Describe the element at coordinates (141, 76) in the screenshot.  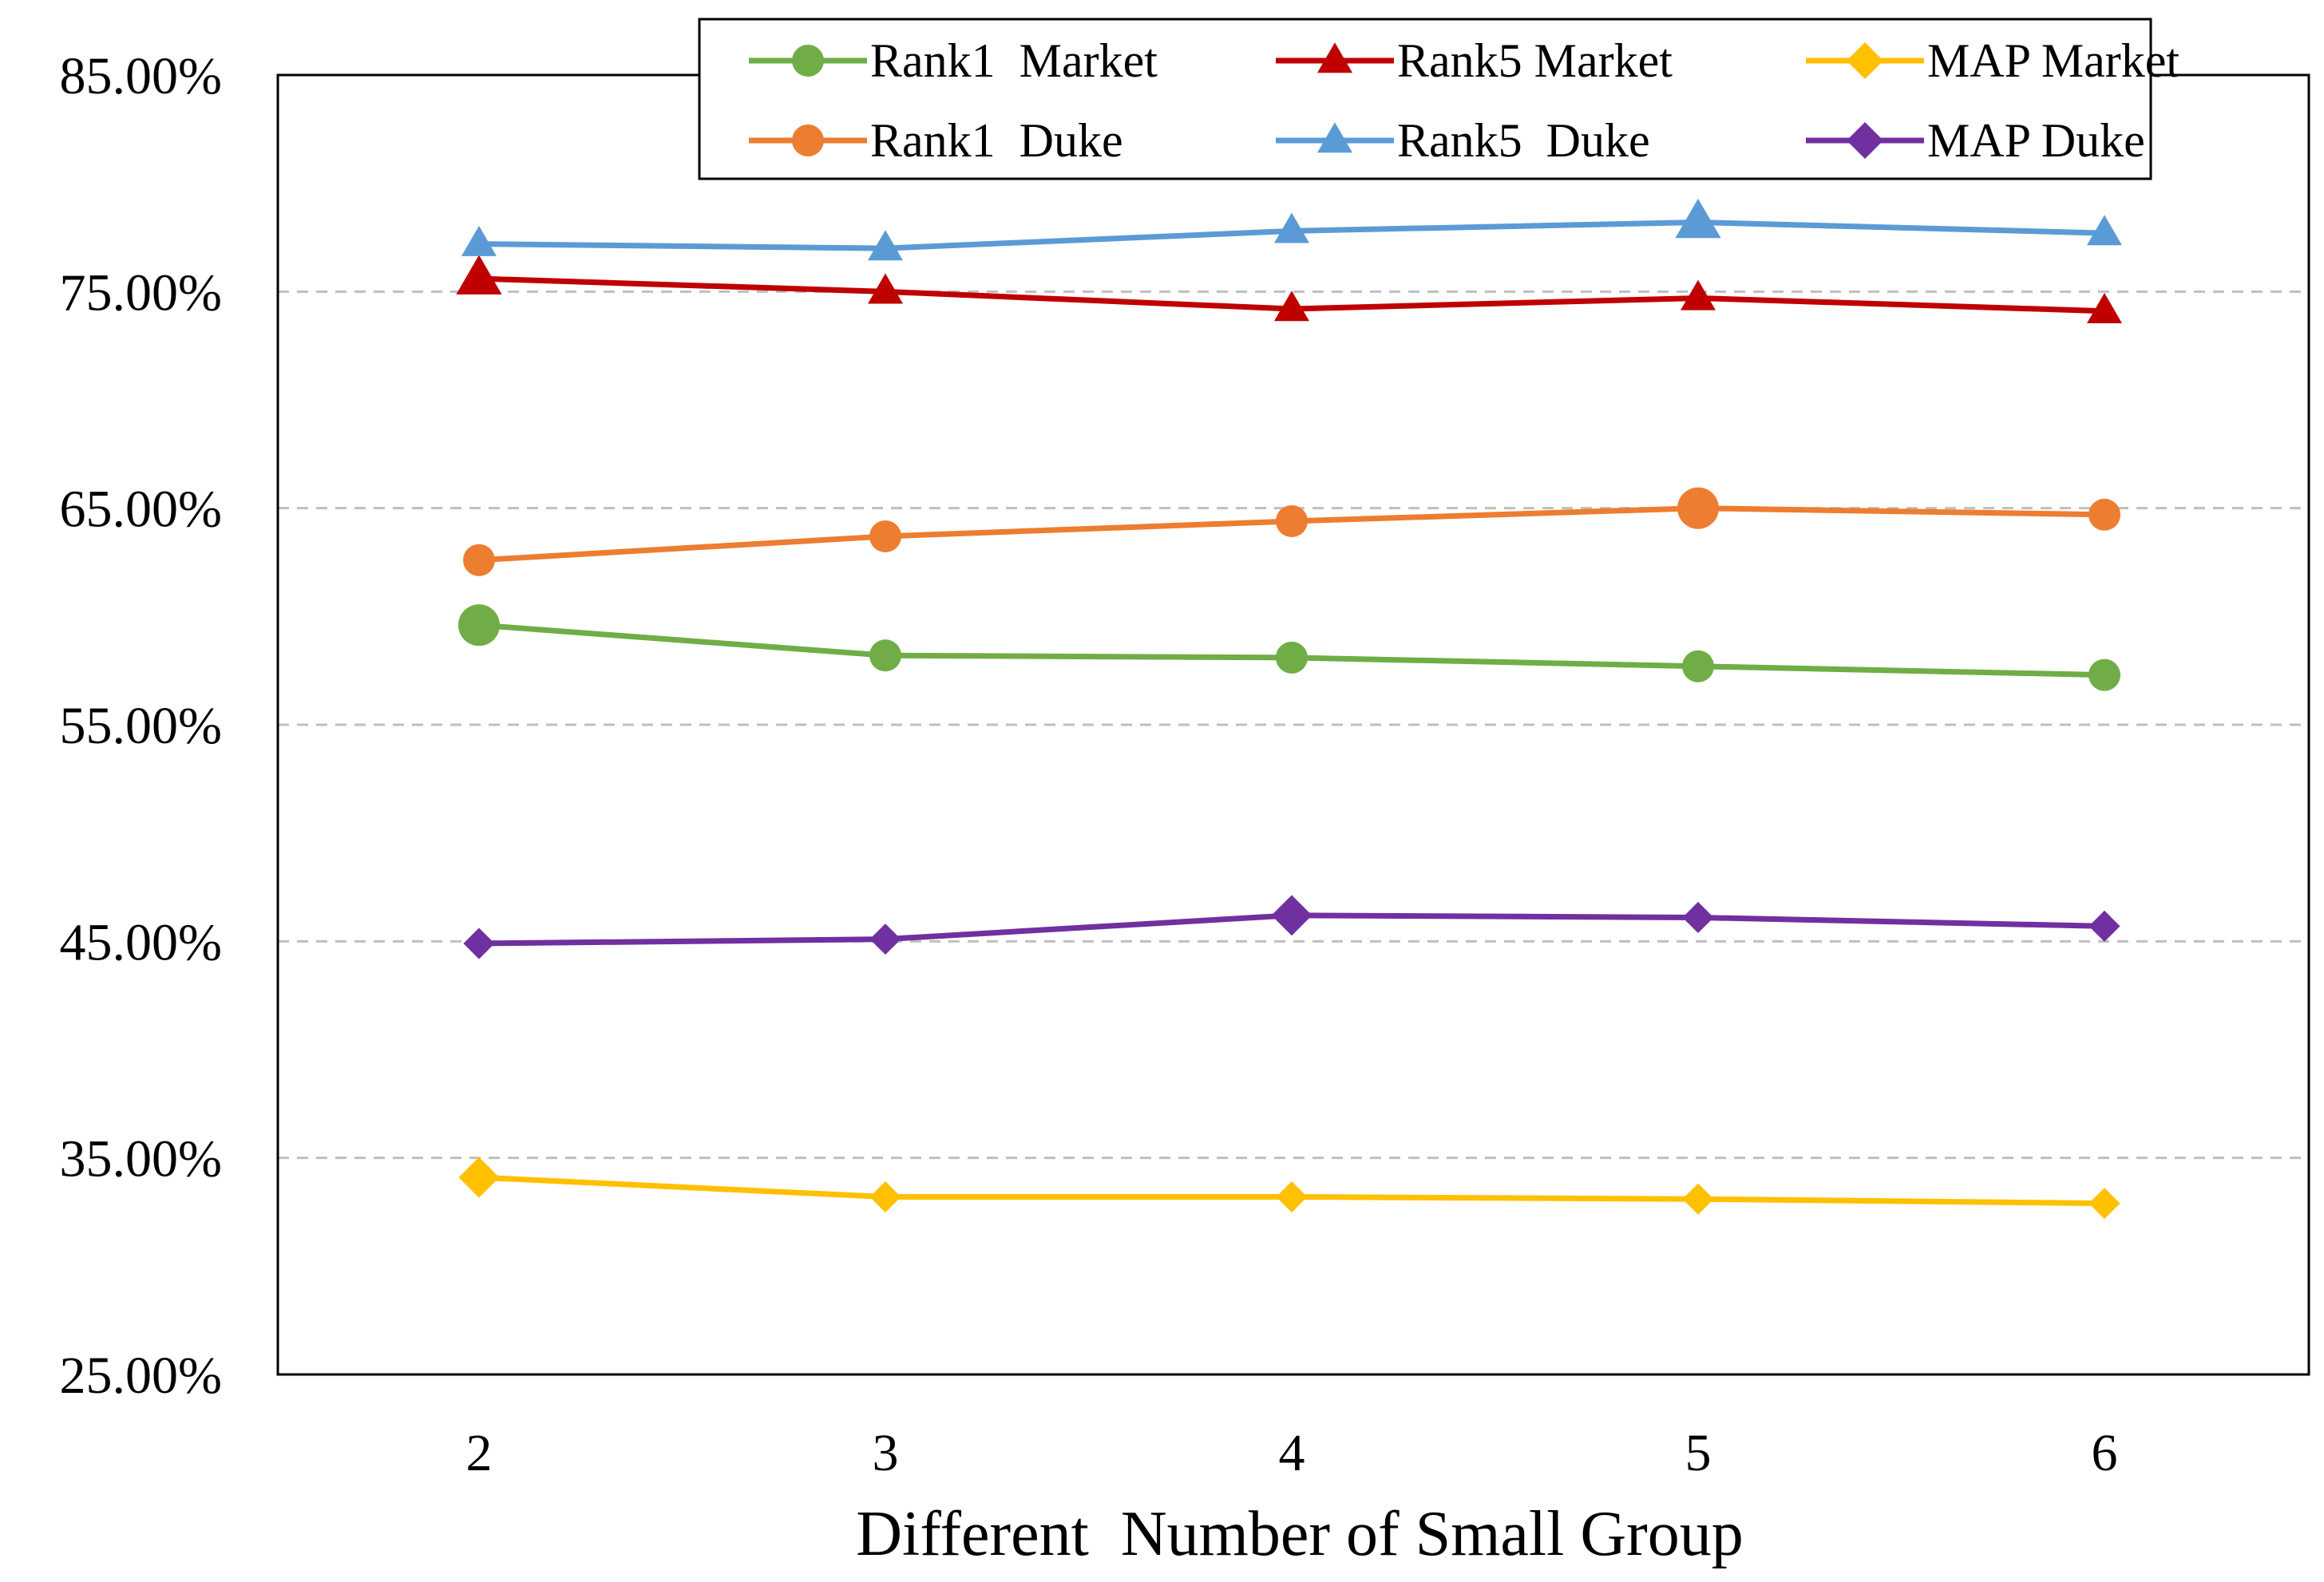
I see `y-tick-label: 85.00%` at that location.